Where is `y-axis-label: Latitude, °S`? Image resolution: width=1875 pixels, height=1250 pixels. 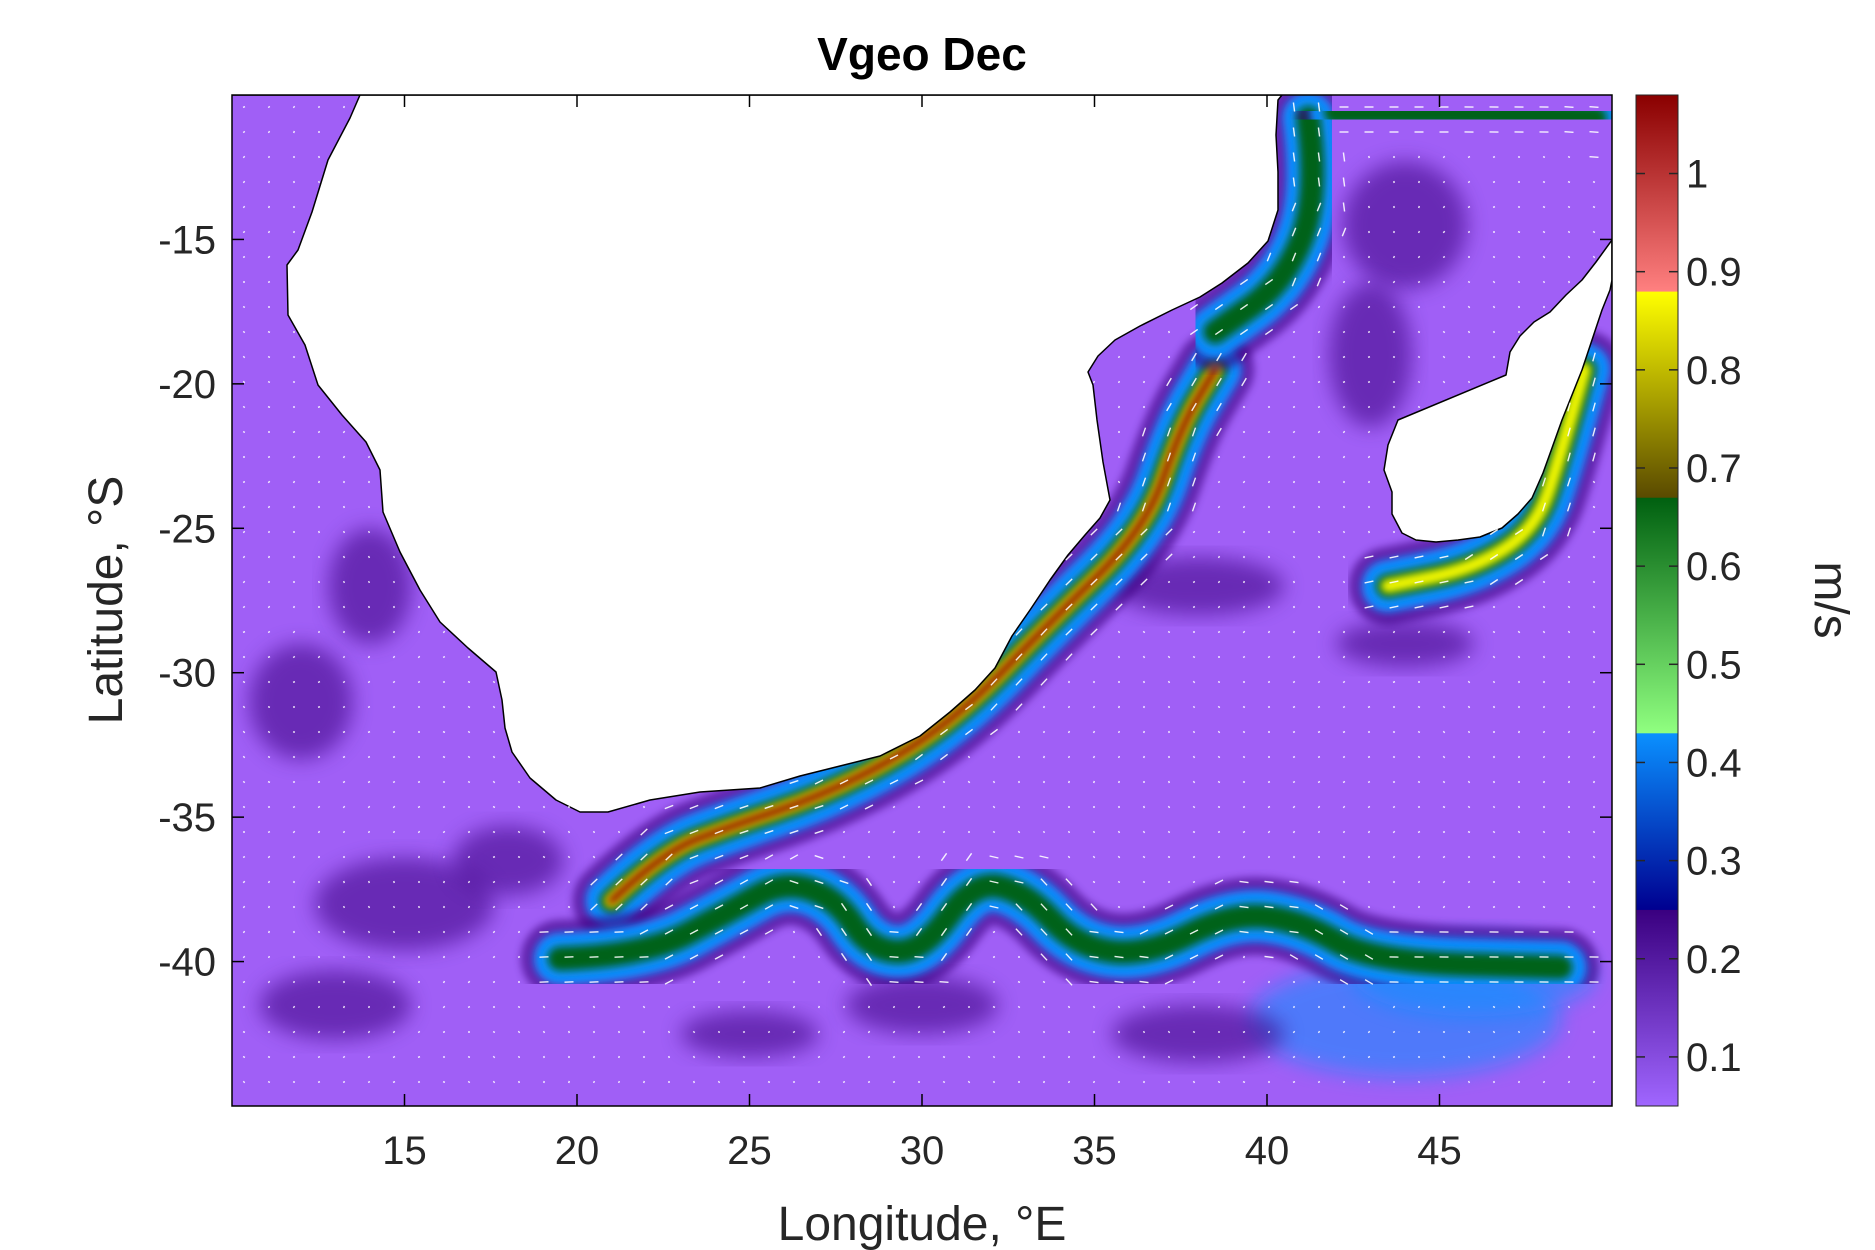 y-axis-label: Latitude, °S is located at coordinates (106, 600).